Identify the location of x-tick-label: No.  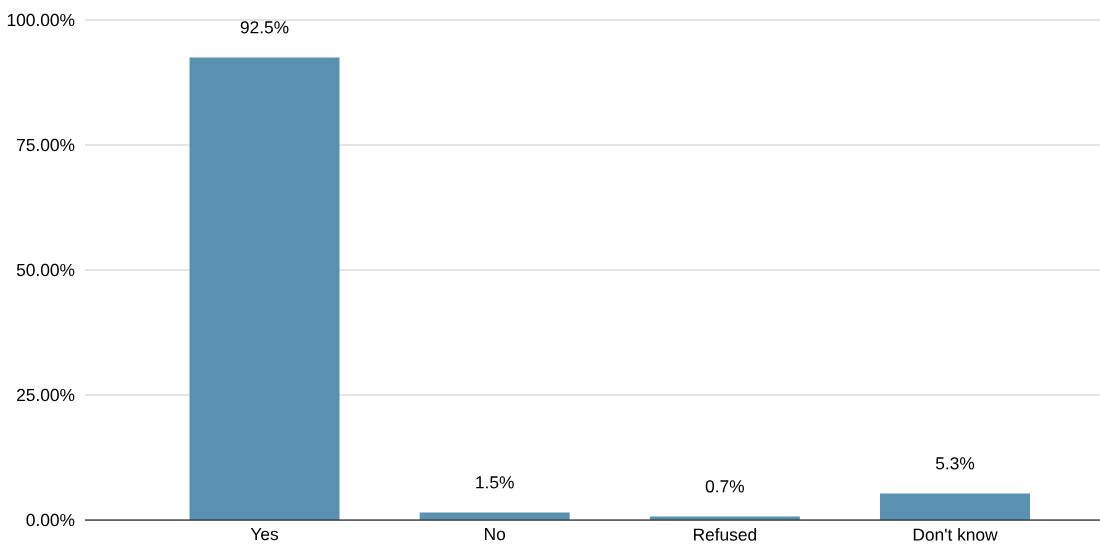
(495, 534).